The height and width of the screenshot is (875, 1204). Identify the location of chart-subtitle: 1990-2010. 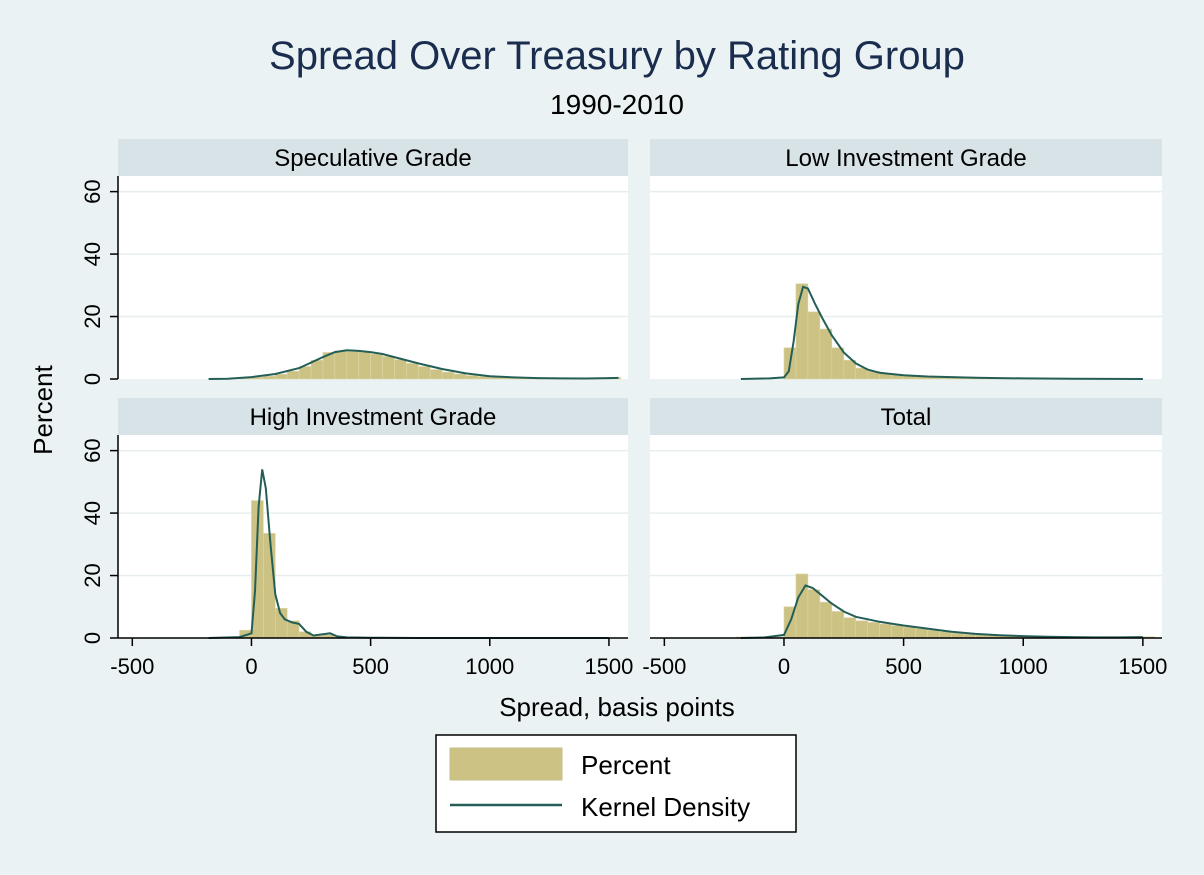
(617, 104).